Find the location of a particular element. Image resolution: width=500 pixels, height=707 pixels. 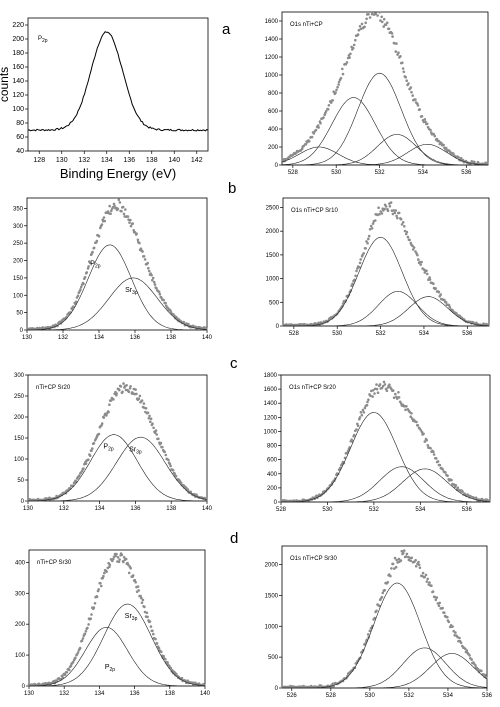

x-tick-label: 128 is located at coordinates (39, 160).